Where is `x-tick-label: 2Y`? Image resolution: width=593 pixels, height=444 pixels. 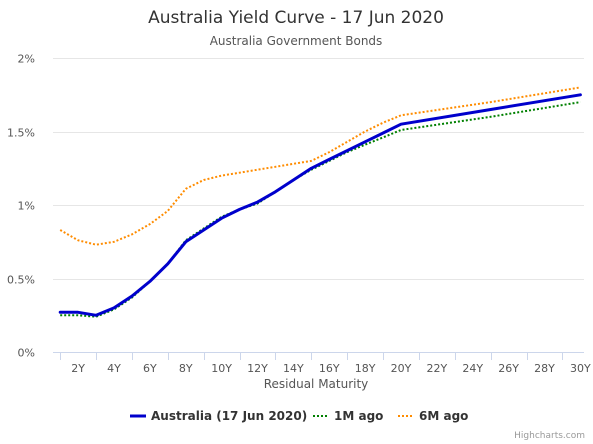
x-tick-label: 2Y is located at coordinates (78, 368).